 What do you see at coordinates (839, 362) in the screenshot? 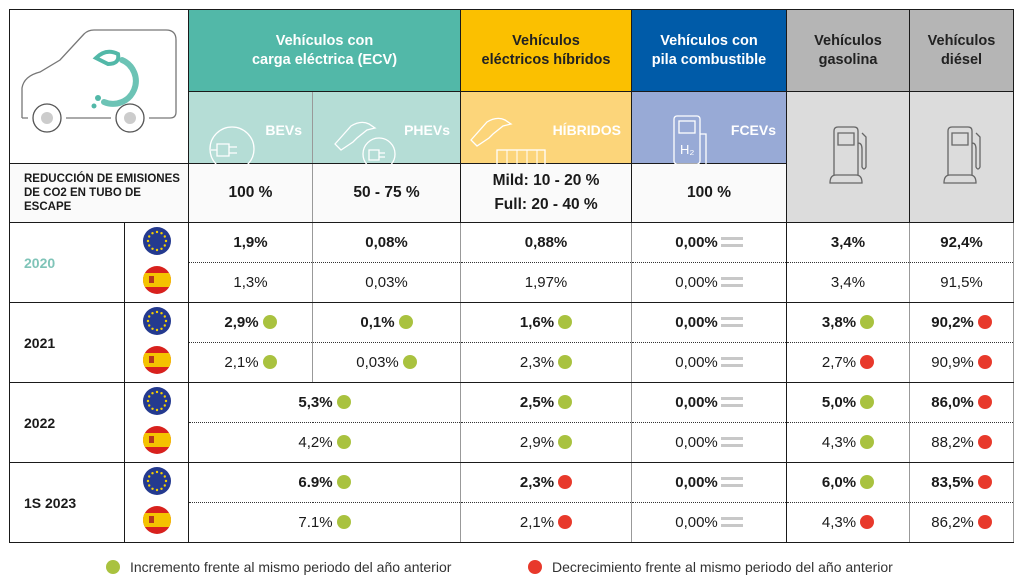
I see `value-text: 2,7%` at bounding box center [839, 362].